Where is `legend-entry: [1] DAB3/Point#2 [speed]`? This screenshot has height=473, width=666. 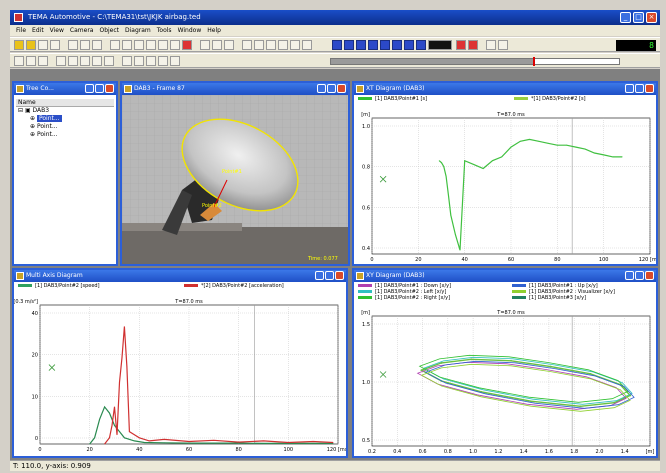
legend-entry: [1] DAB3/Point#2 [speed] is located at coordinates (59, 286).